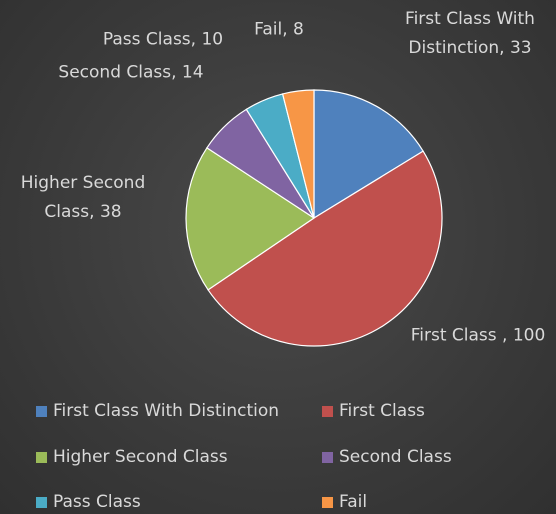 This screenshot has width=556, height=514. I want to click on legend-item: First Class, so click(373, 411).